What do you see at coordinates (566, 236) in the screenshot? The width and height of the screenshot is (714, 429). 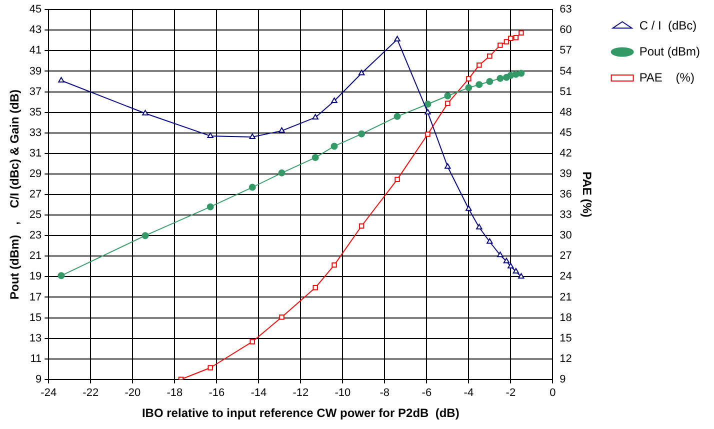 I see `y2-tick-label: 30` at bounding box center [566, 236].